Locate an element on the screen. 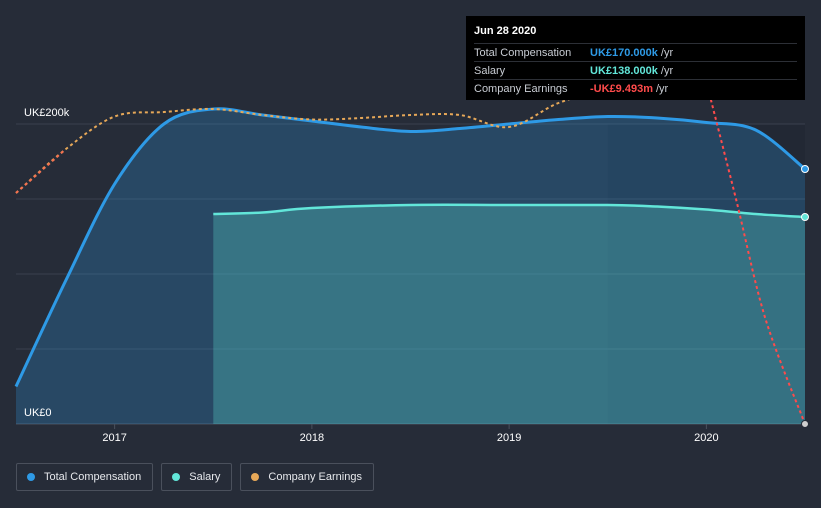 This screenshot has height=508, width=821. tooltip-date: Jun 28 2020 is located at coordinates (505, 31).